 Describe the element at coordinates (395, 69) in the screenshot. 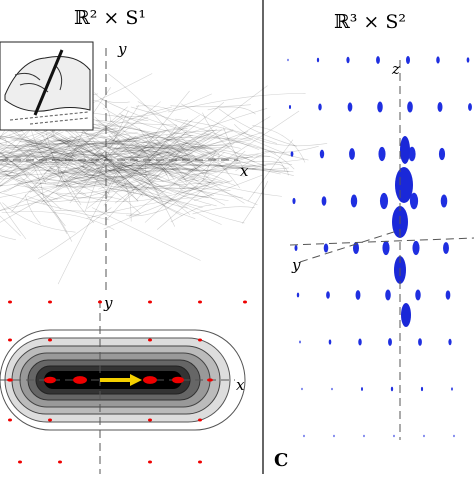

I see `axis-label: z` at that location.